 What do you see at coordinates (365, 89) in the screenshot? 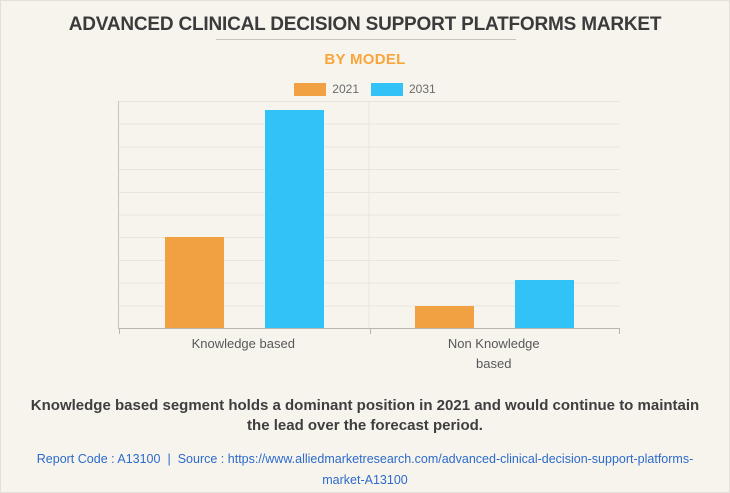
I see `legend: 2021 2031` at bounding box center [365, 89].